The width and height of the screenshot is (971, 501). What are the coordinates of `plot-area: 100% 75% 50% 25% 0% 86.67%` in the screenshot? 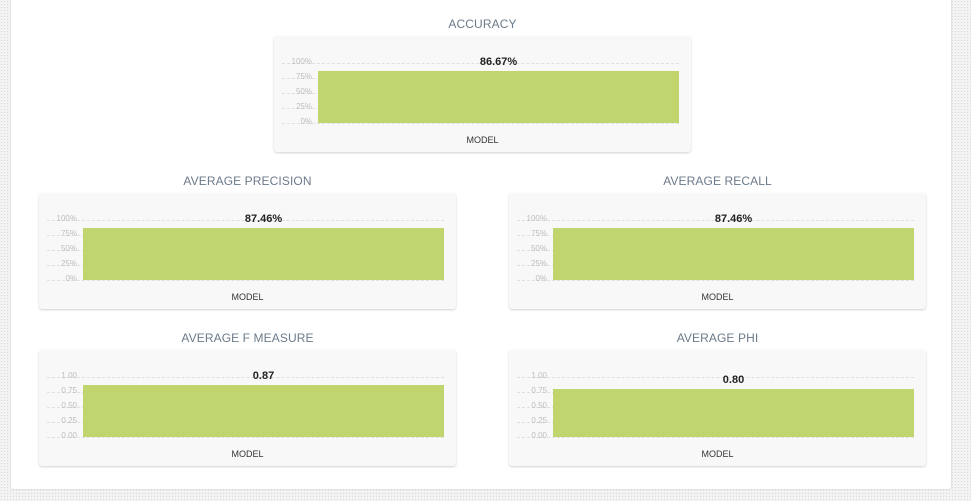 It's located at (480, 91).